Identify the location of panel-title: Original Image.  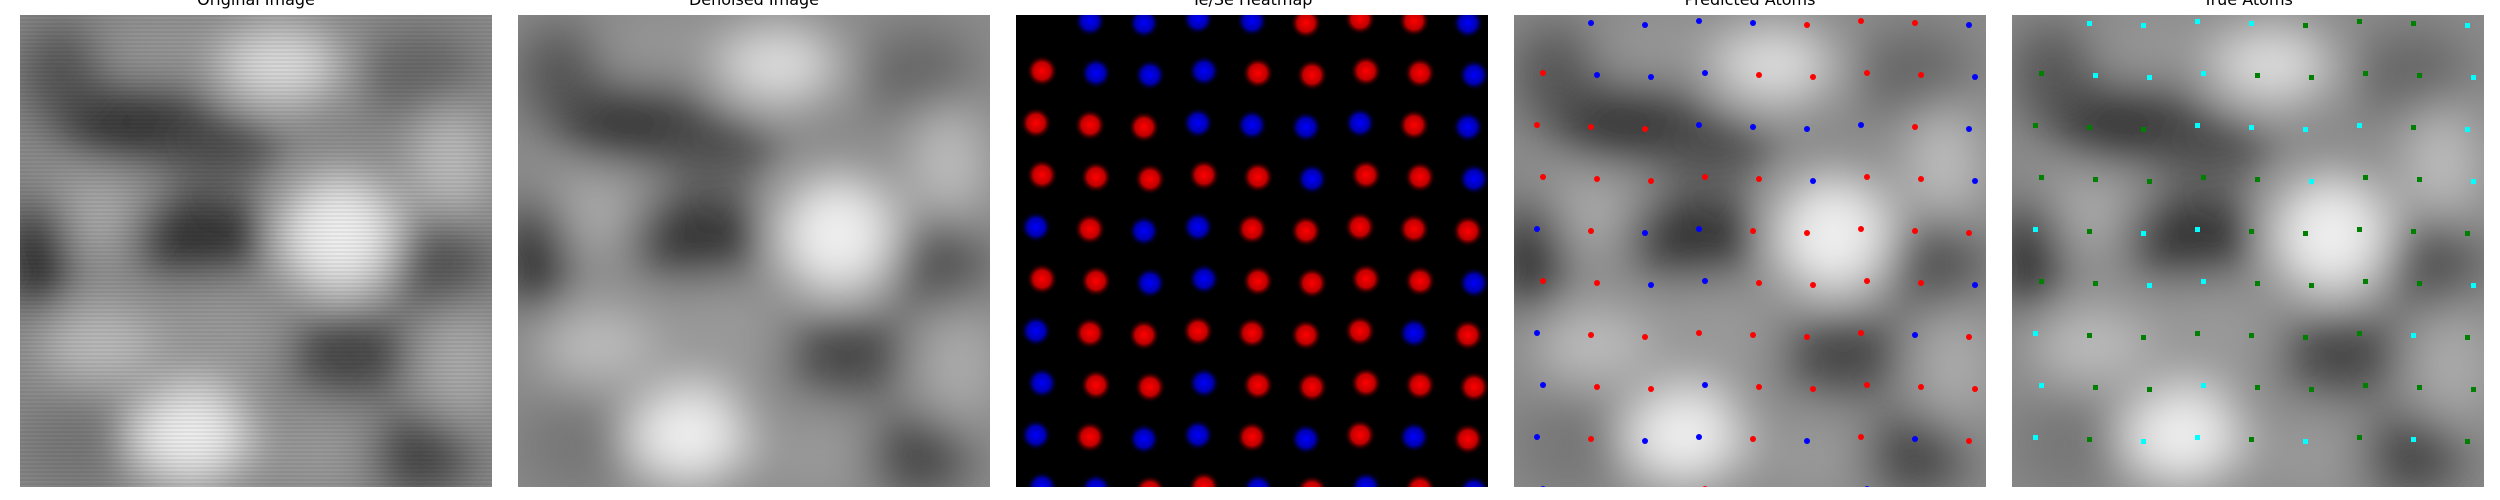
(256, 4).